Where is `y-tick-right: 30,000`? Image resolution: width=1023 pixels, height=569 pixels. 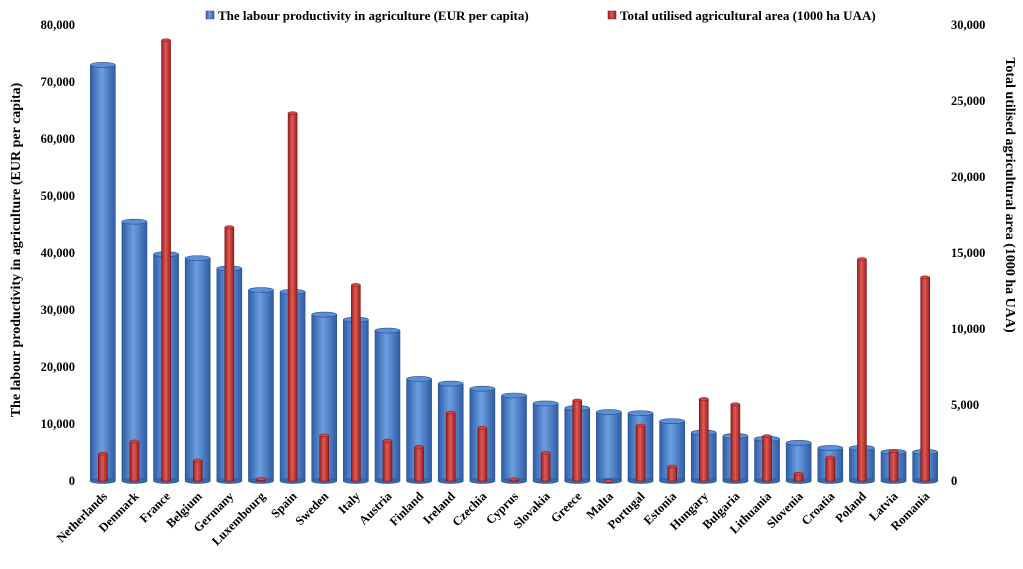
y-tick-right: 30,000 is located at coordinates (968, 25).